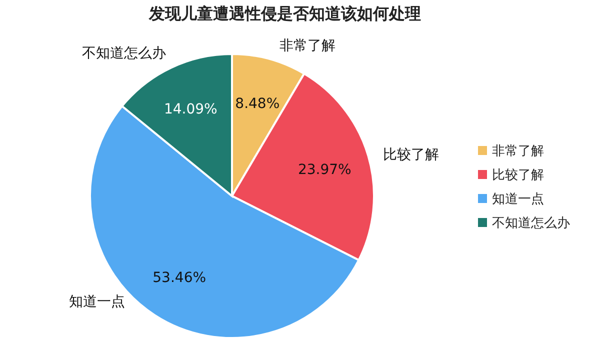  What do you see at coordinates (518, 199) in the screenshot?
I see `legend-label: 知道一点` at bounding box center [518, 199].